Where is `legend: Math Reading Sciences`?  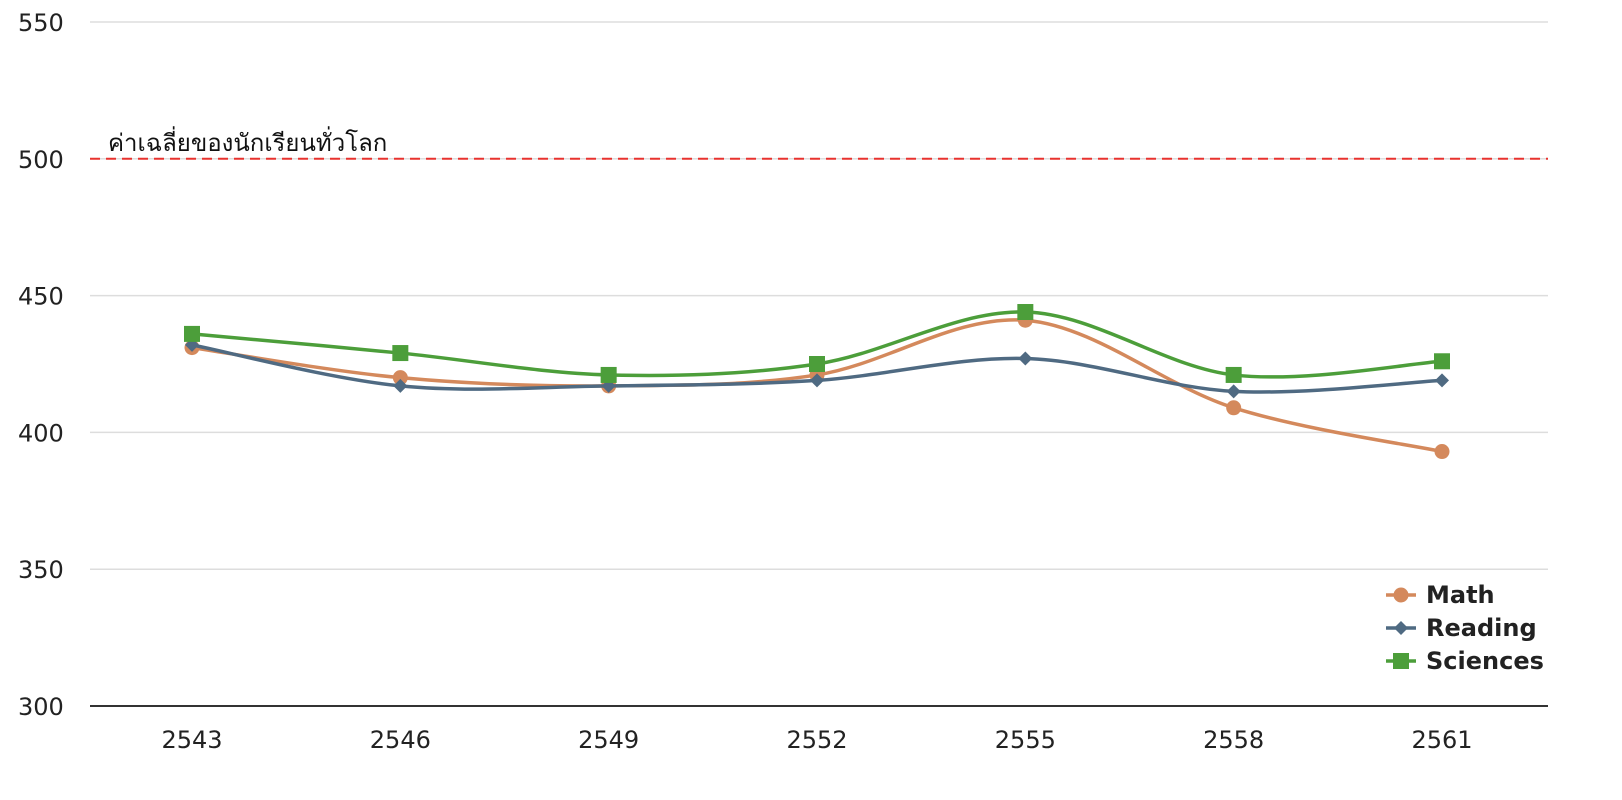
legend: Math Reading Sciences is located at coordinates (1465, 628).